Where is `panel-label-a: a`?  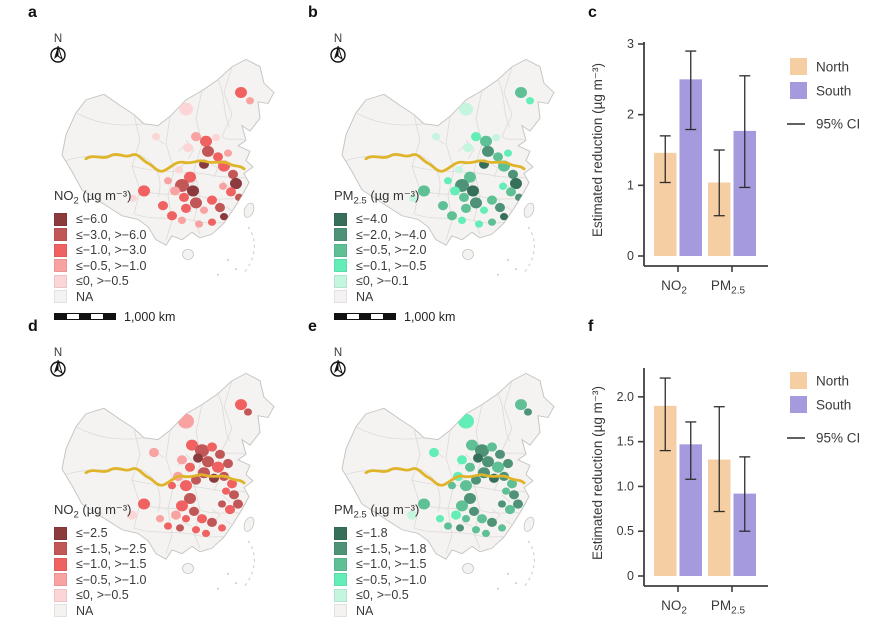 panel-label-a: a is located at coordinates (32, 12).